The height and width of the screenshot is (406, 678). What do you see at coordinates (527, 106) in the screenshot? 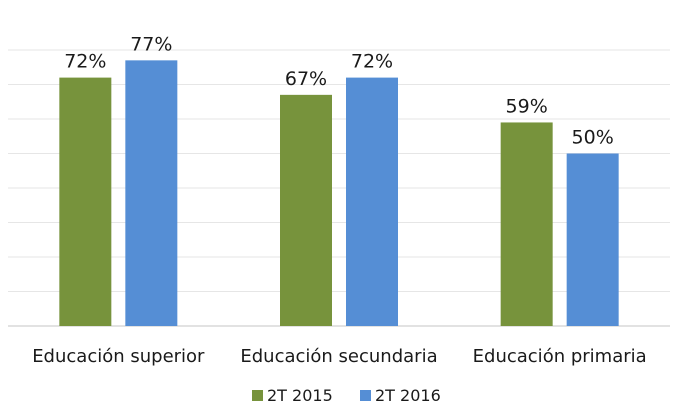
I see `data-label: 59%` at bounding box center [527, 106].